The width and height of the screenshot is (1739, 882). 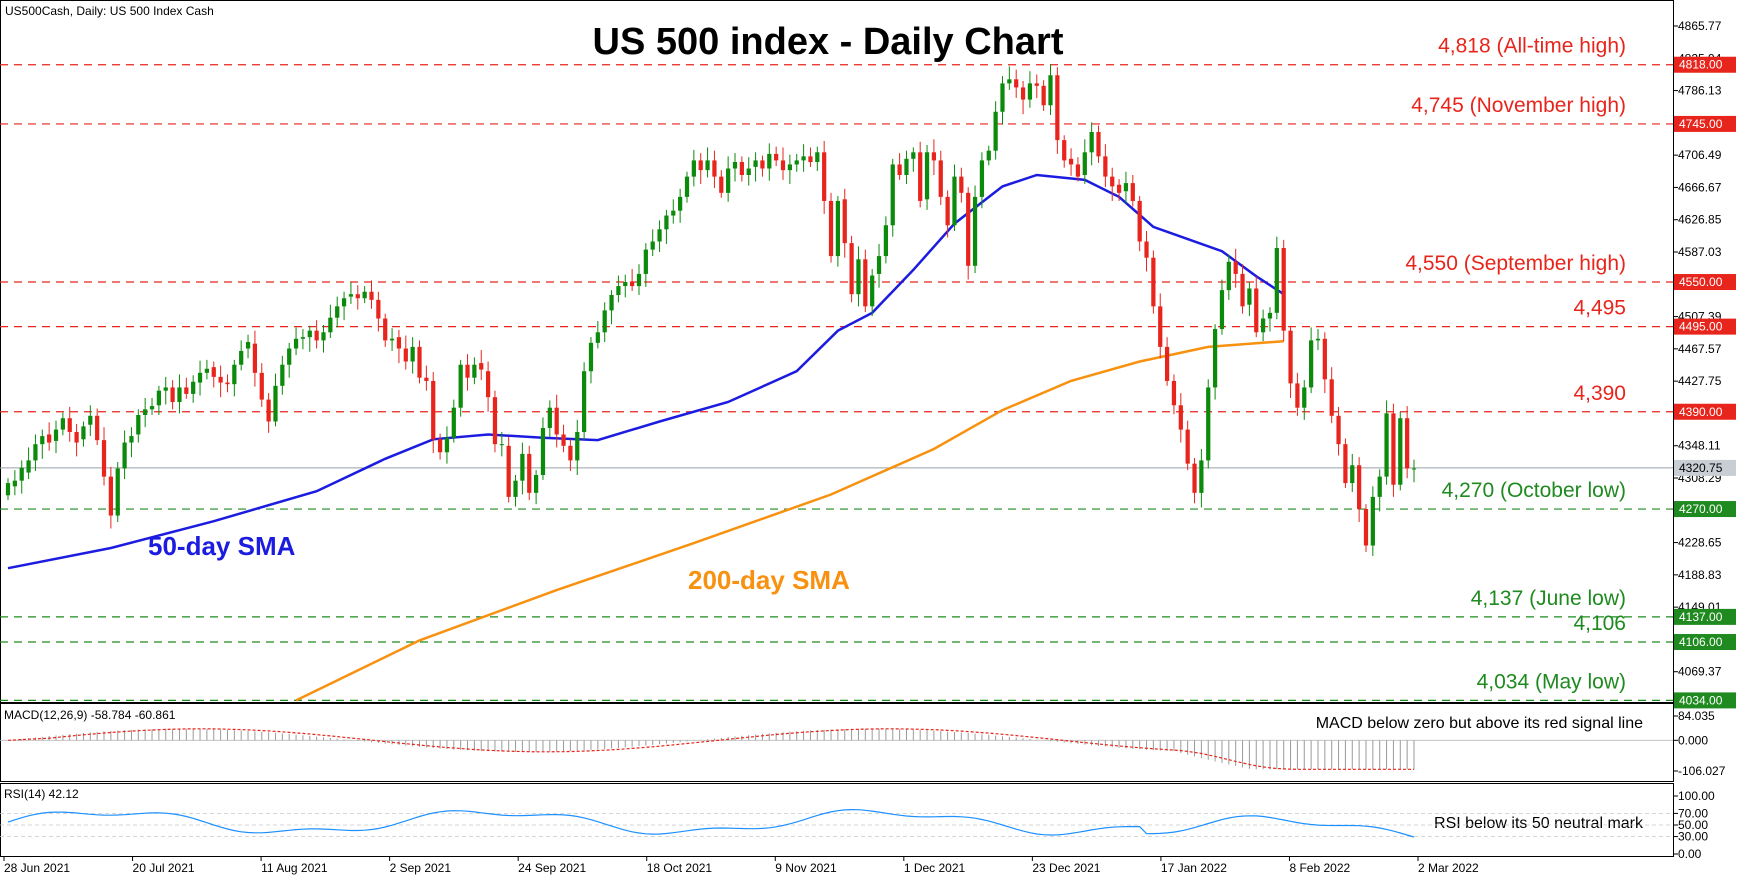 I want to click on x-tick-label: 28 Jun 2021, so click(x=37, y=868).